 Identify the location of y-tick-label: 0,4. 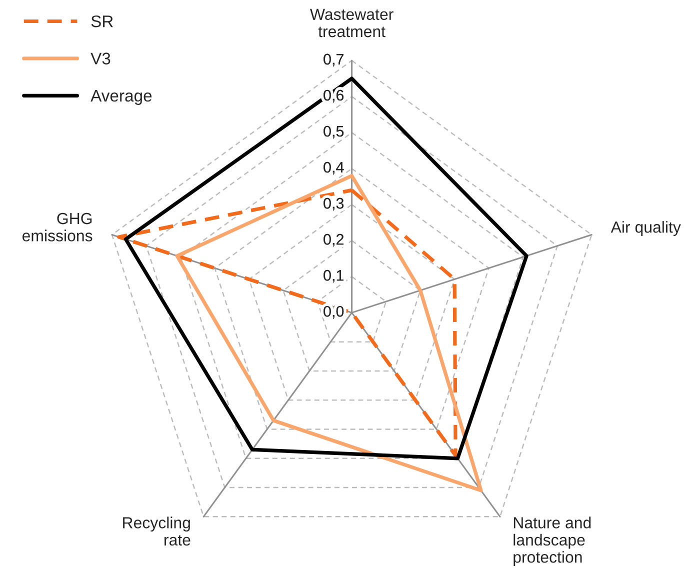
(334, 168).